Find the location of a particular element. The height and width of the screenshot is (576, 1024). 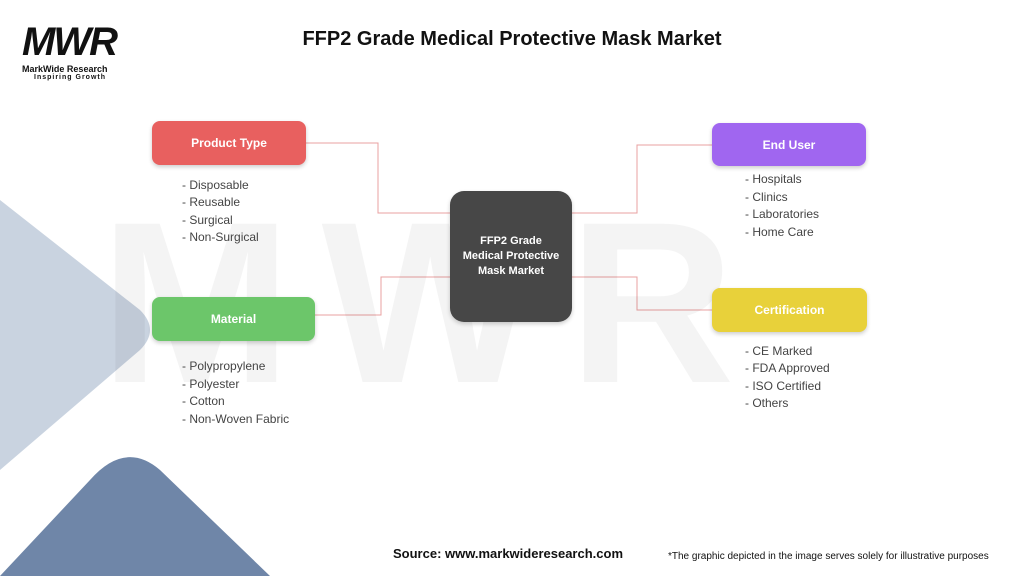

connectors is located at coordinates (509, 229).